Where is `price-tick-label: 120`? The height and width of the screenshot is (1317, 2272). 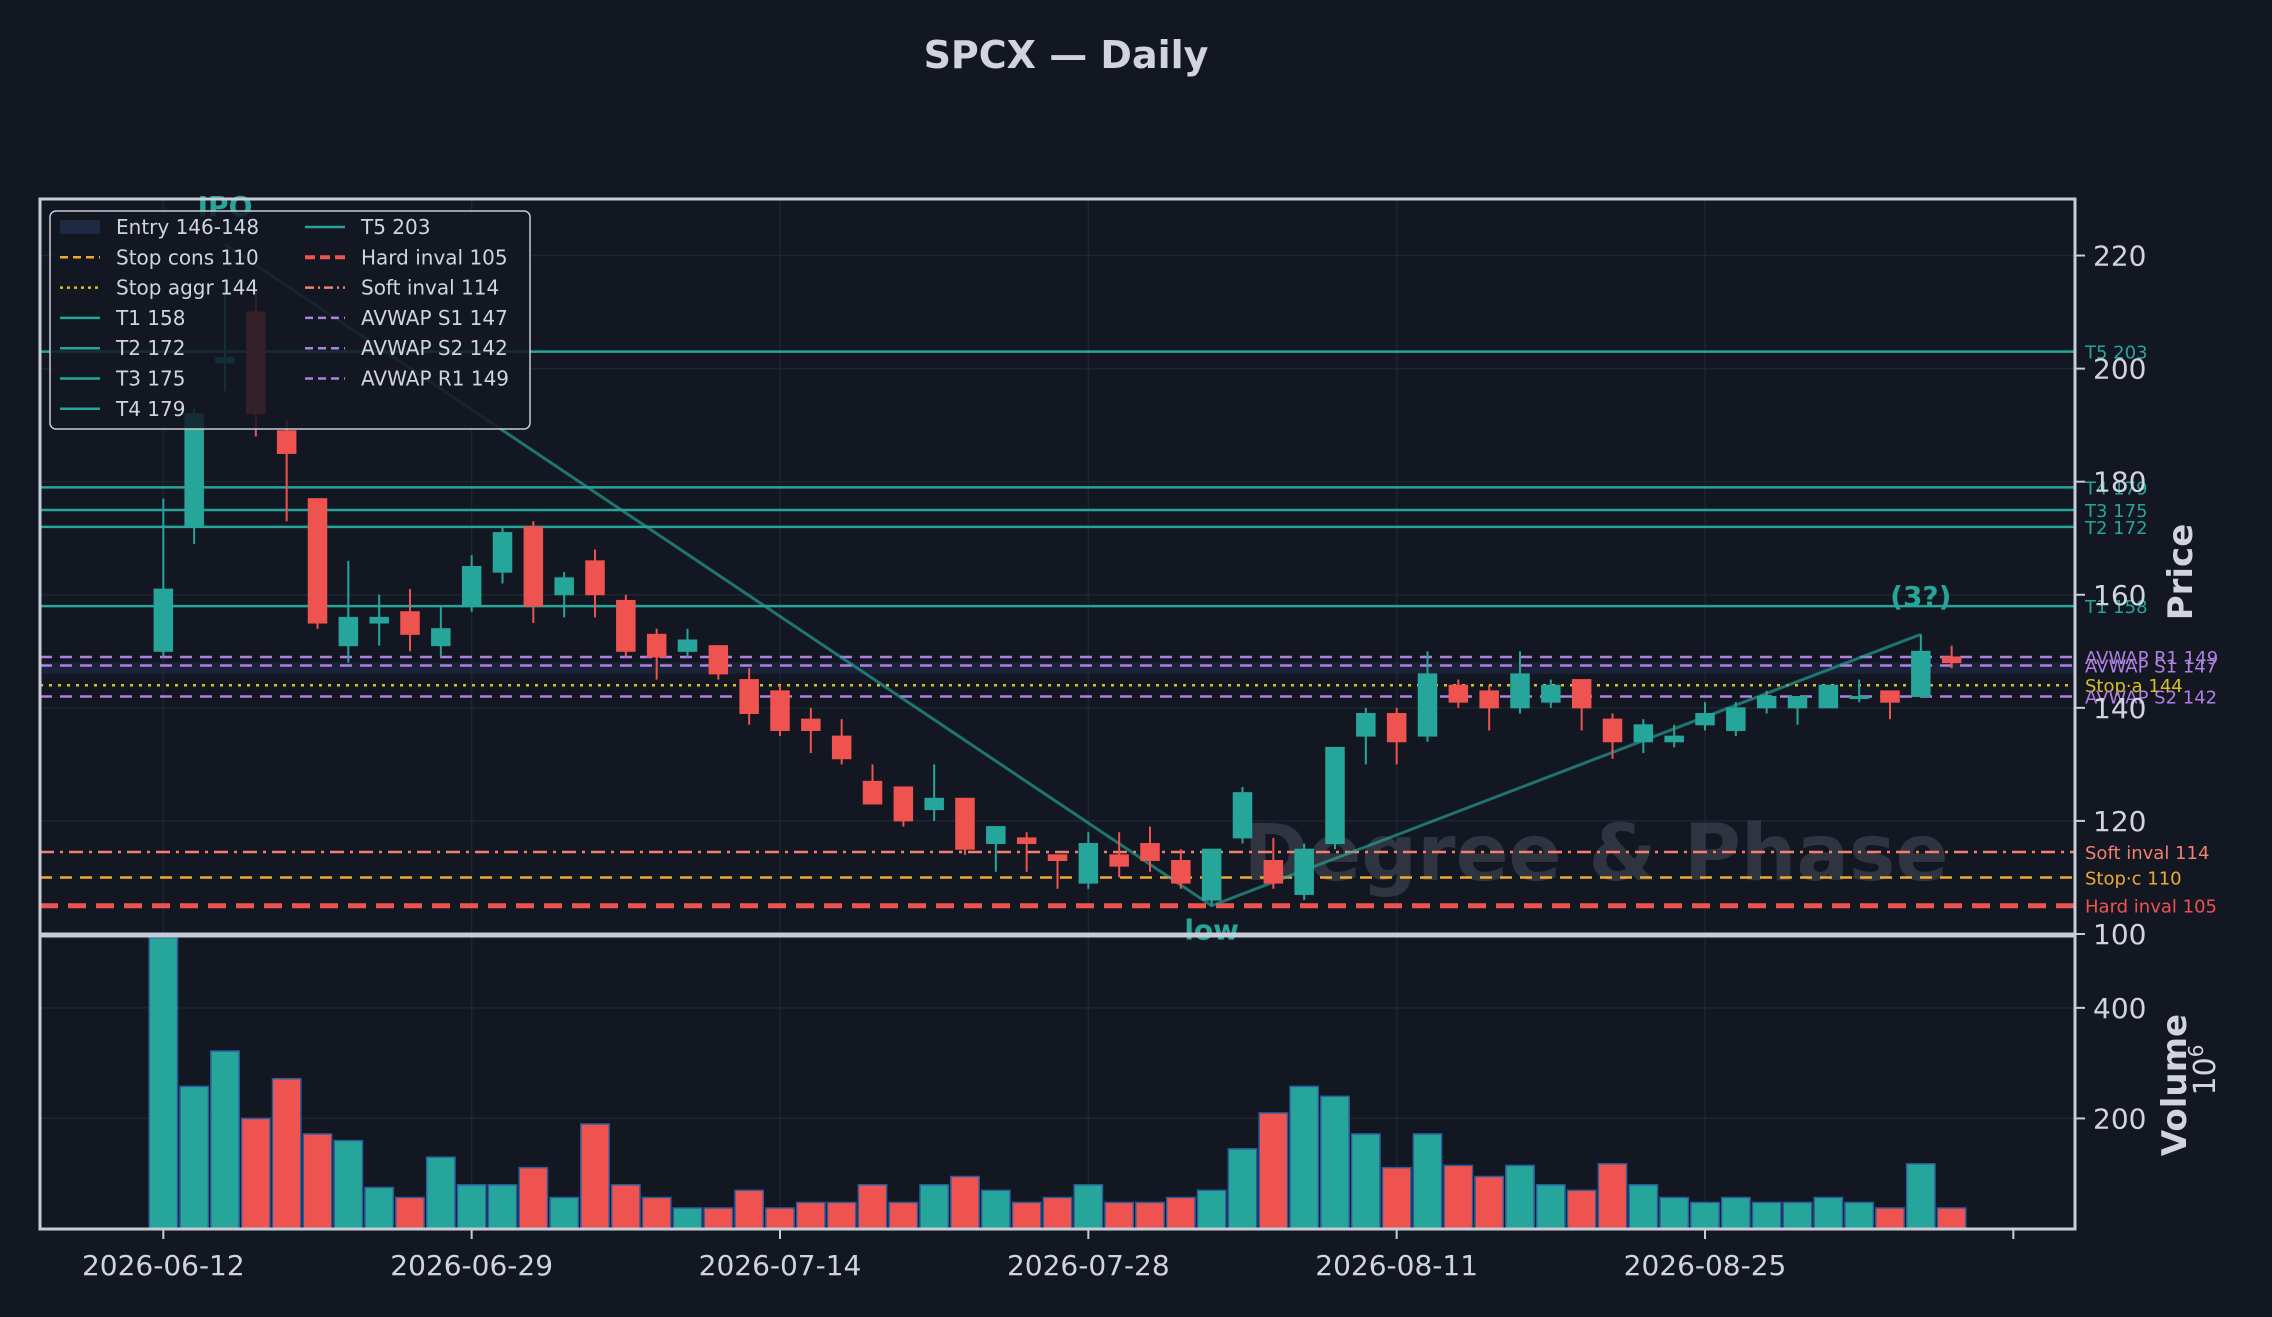 price-tick-label: 120 is located at coordinates (2119, 821).